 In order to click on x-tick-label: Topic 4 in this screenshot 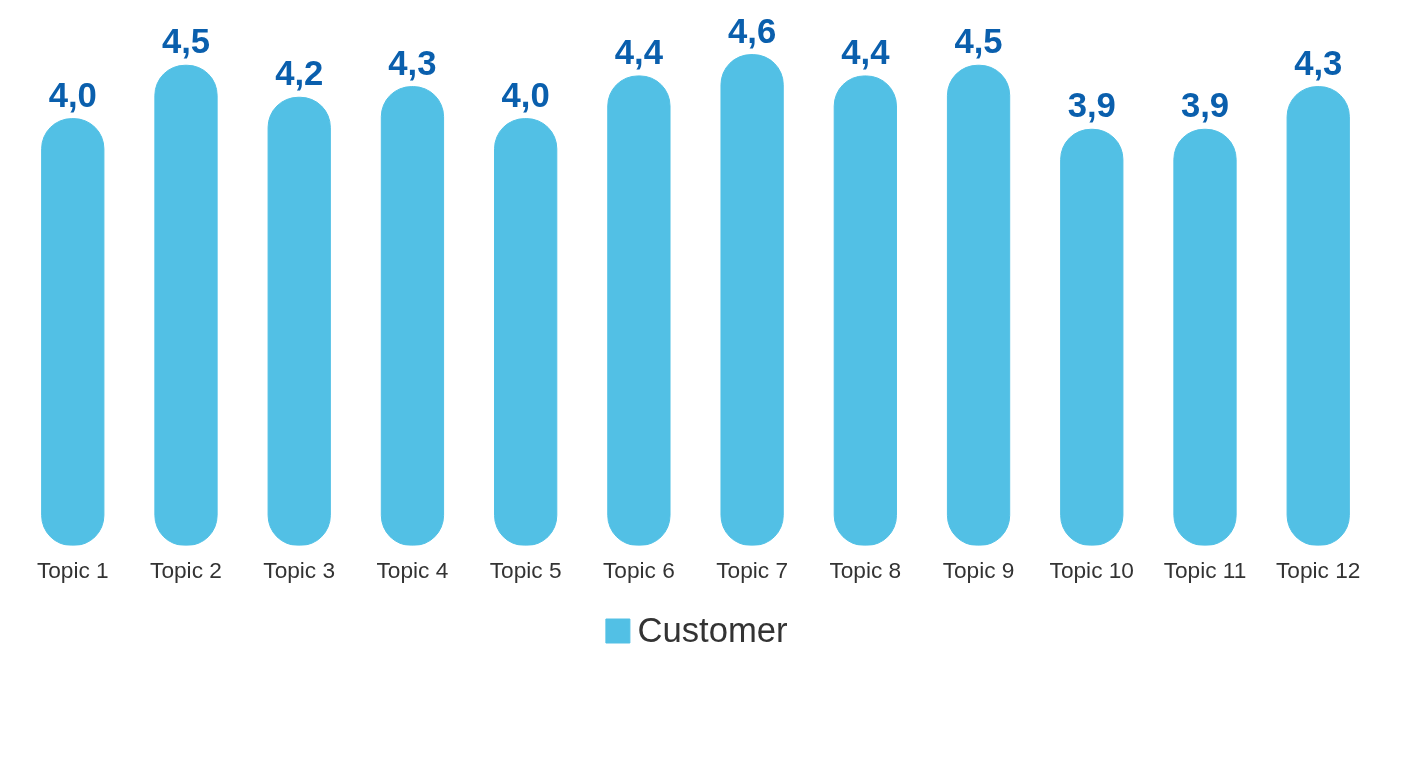, I will do `click(412, 569)`.